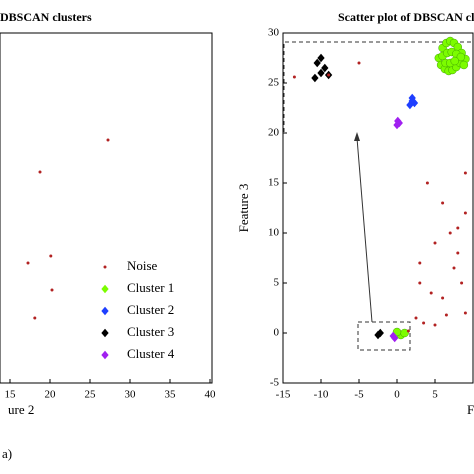  What do you see at coordinates (274, 183) in the screenshot?
I see `y-tick-label: 15` at bounding box center [274, 183].